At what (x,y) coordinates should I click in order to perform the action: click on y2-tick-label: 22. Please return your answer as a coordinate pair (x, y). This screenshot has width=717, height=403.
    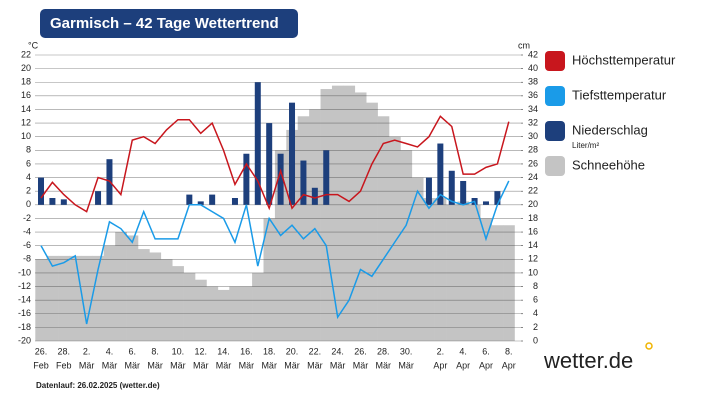
    Looking at the image, I should click on (533, 191).